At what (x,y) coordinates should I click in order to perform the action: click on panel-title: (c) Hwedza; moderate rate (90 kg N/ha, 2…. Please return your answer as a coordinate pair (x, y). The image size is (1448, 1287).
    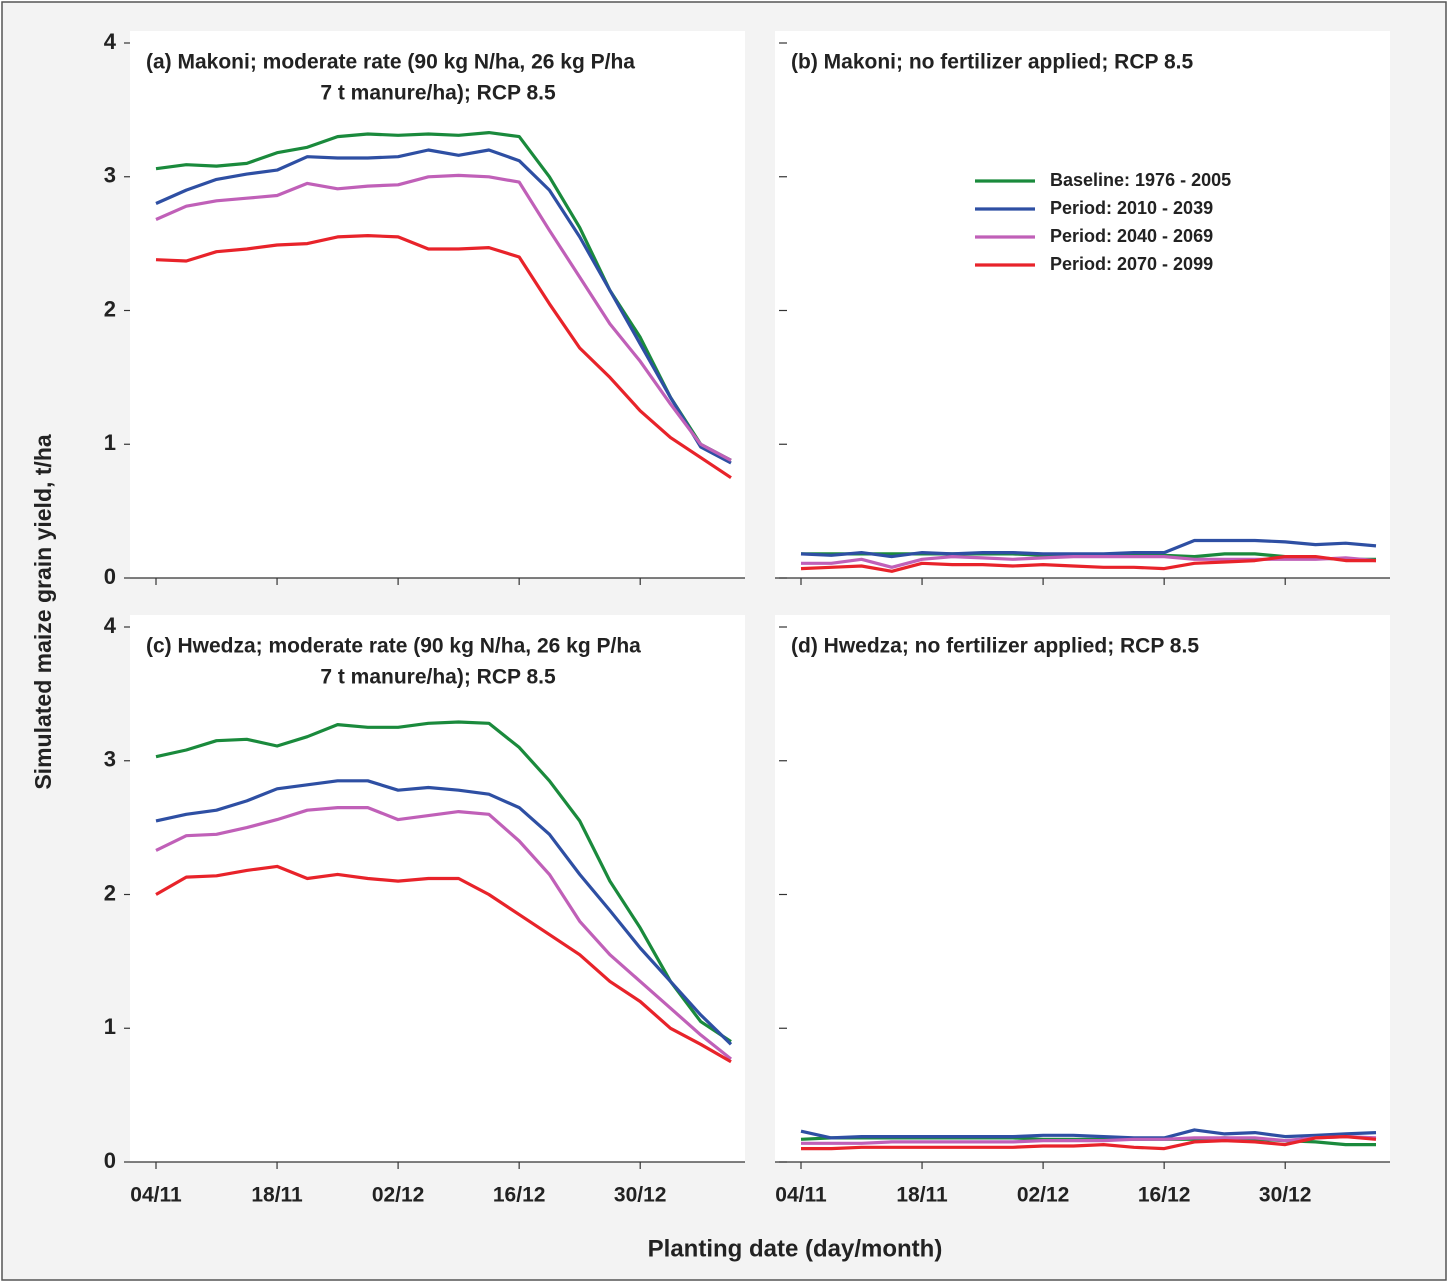
    Looking at the image, I should click on (393, 646).